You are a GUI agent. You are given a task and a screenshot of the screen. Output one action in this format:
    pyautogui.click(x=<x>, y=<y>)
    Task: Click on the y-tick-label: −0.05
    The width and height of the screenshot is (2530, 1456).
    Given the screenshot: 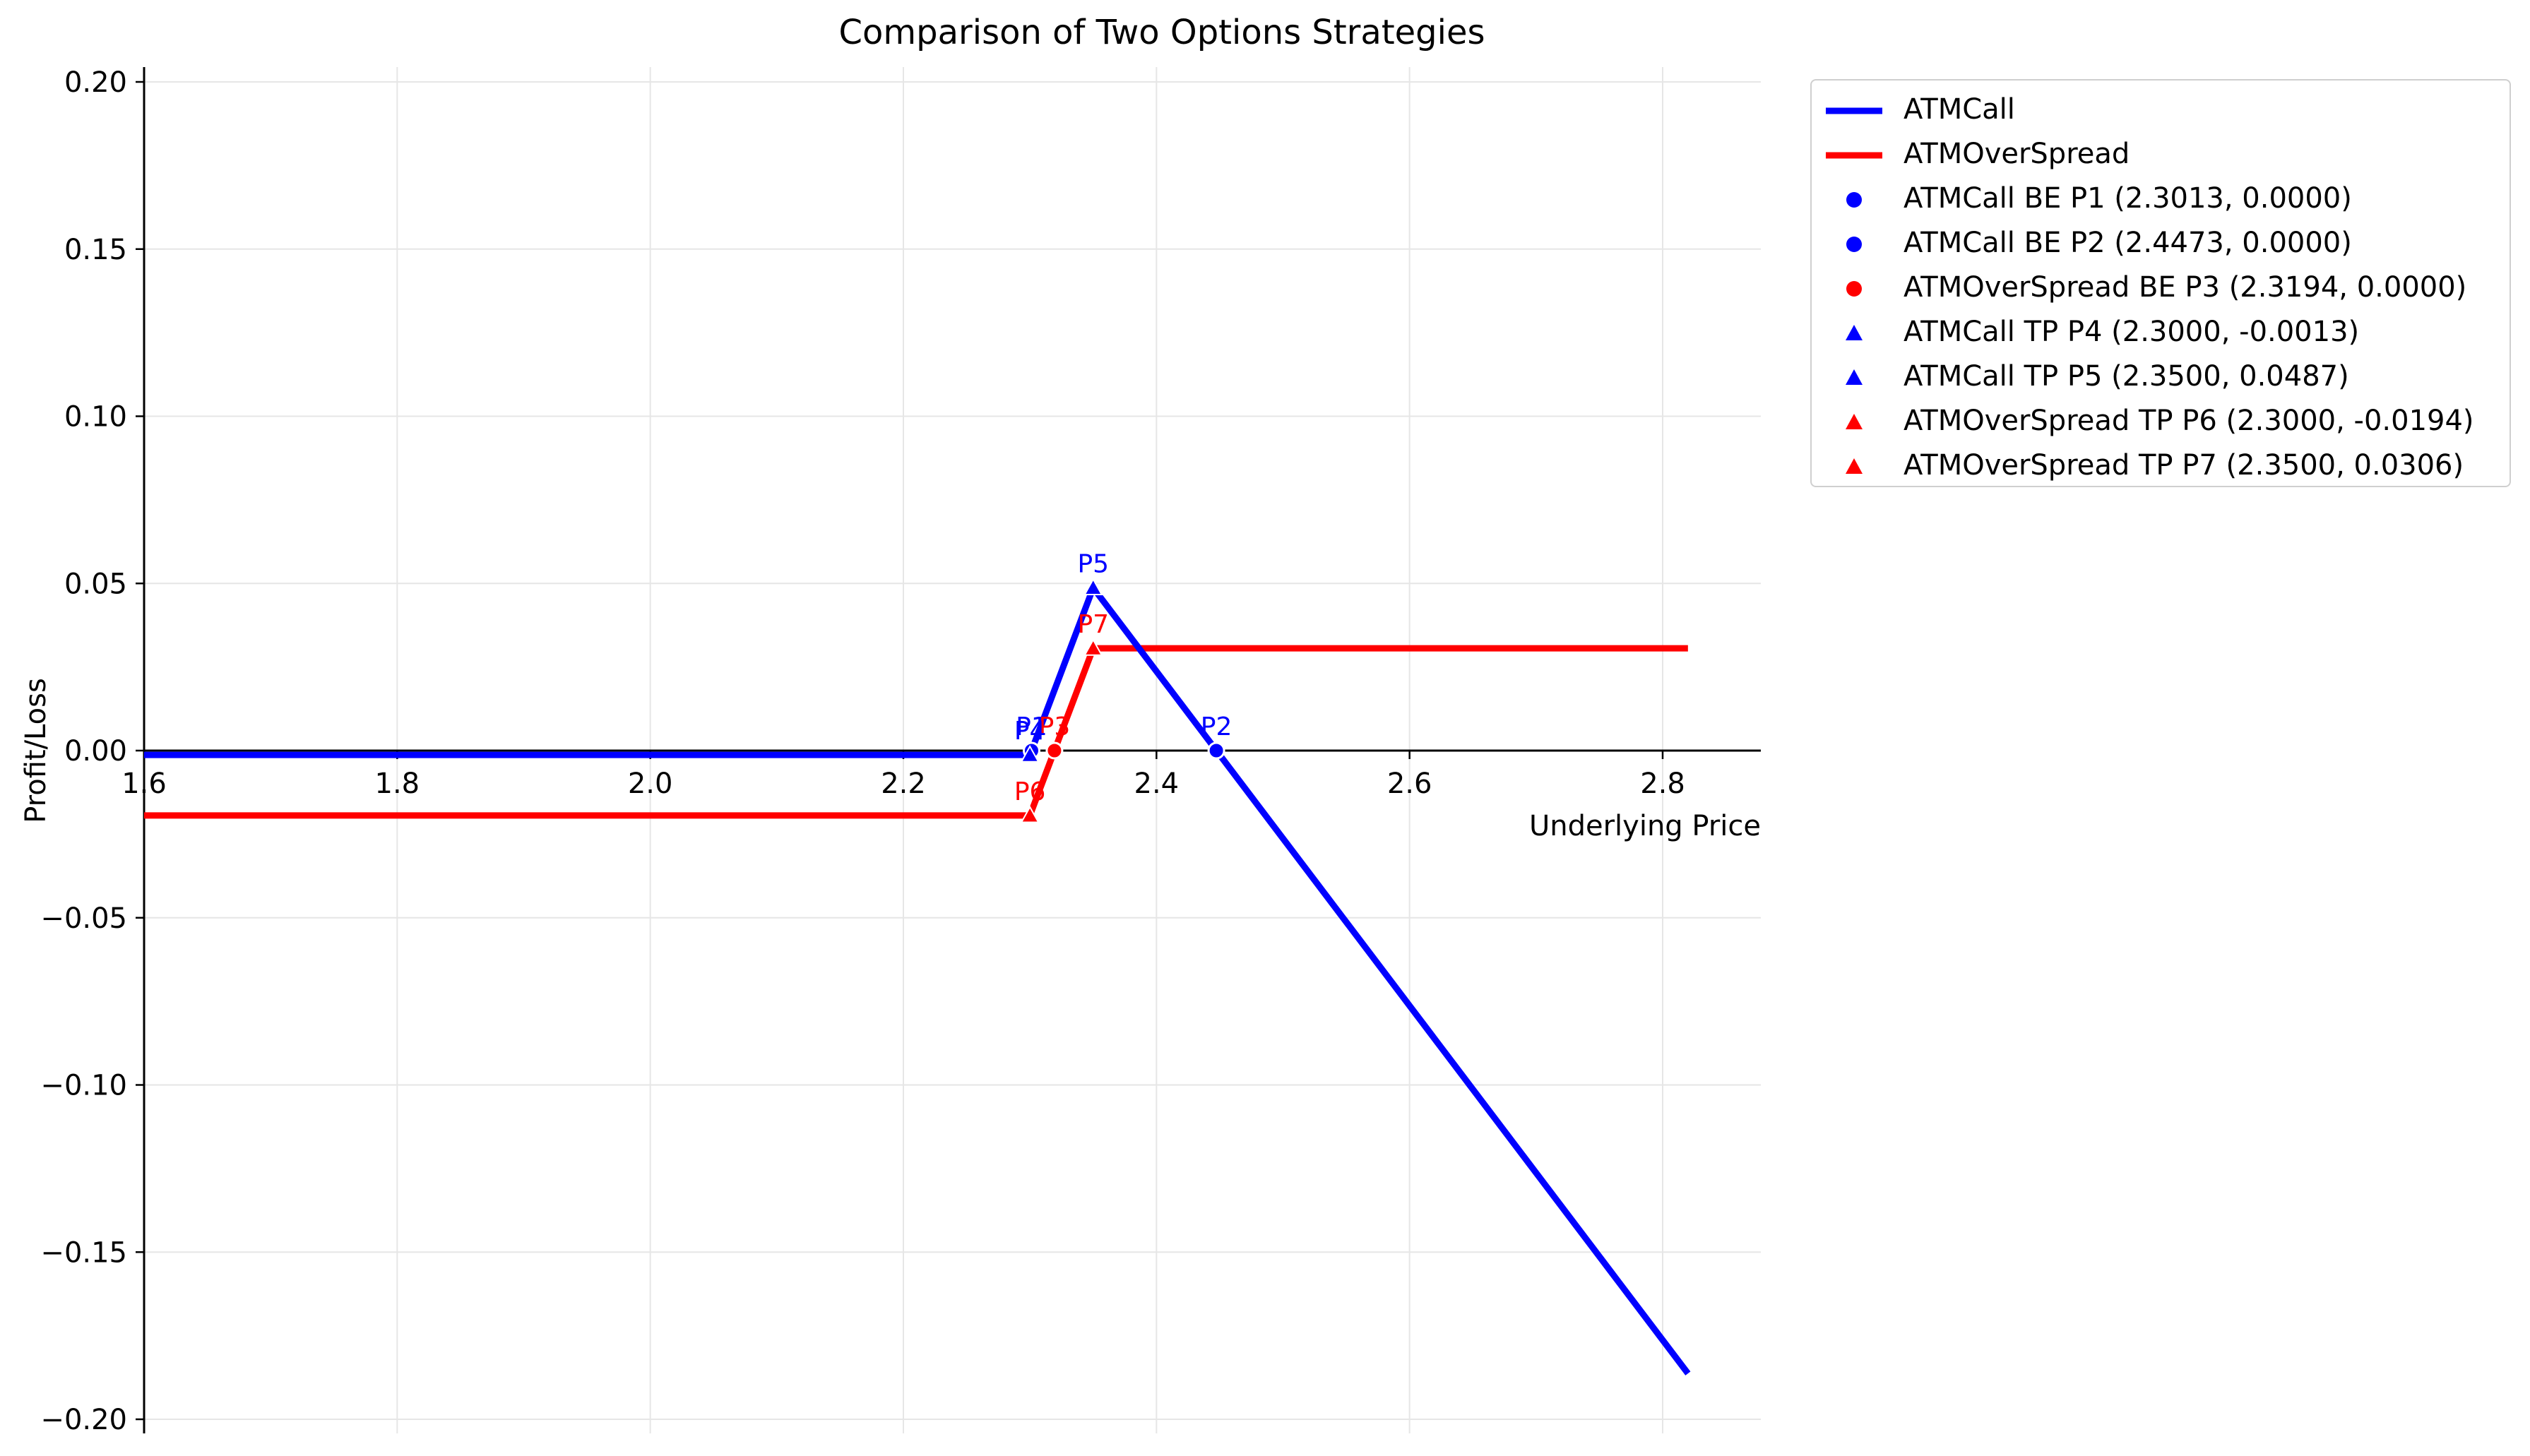 What is the action you would take?
    pyautogui.click(x=83, y=919)
    